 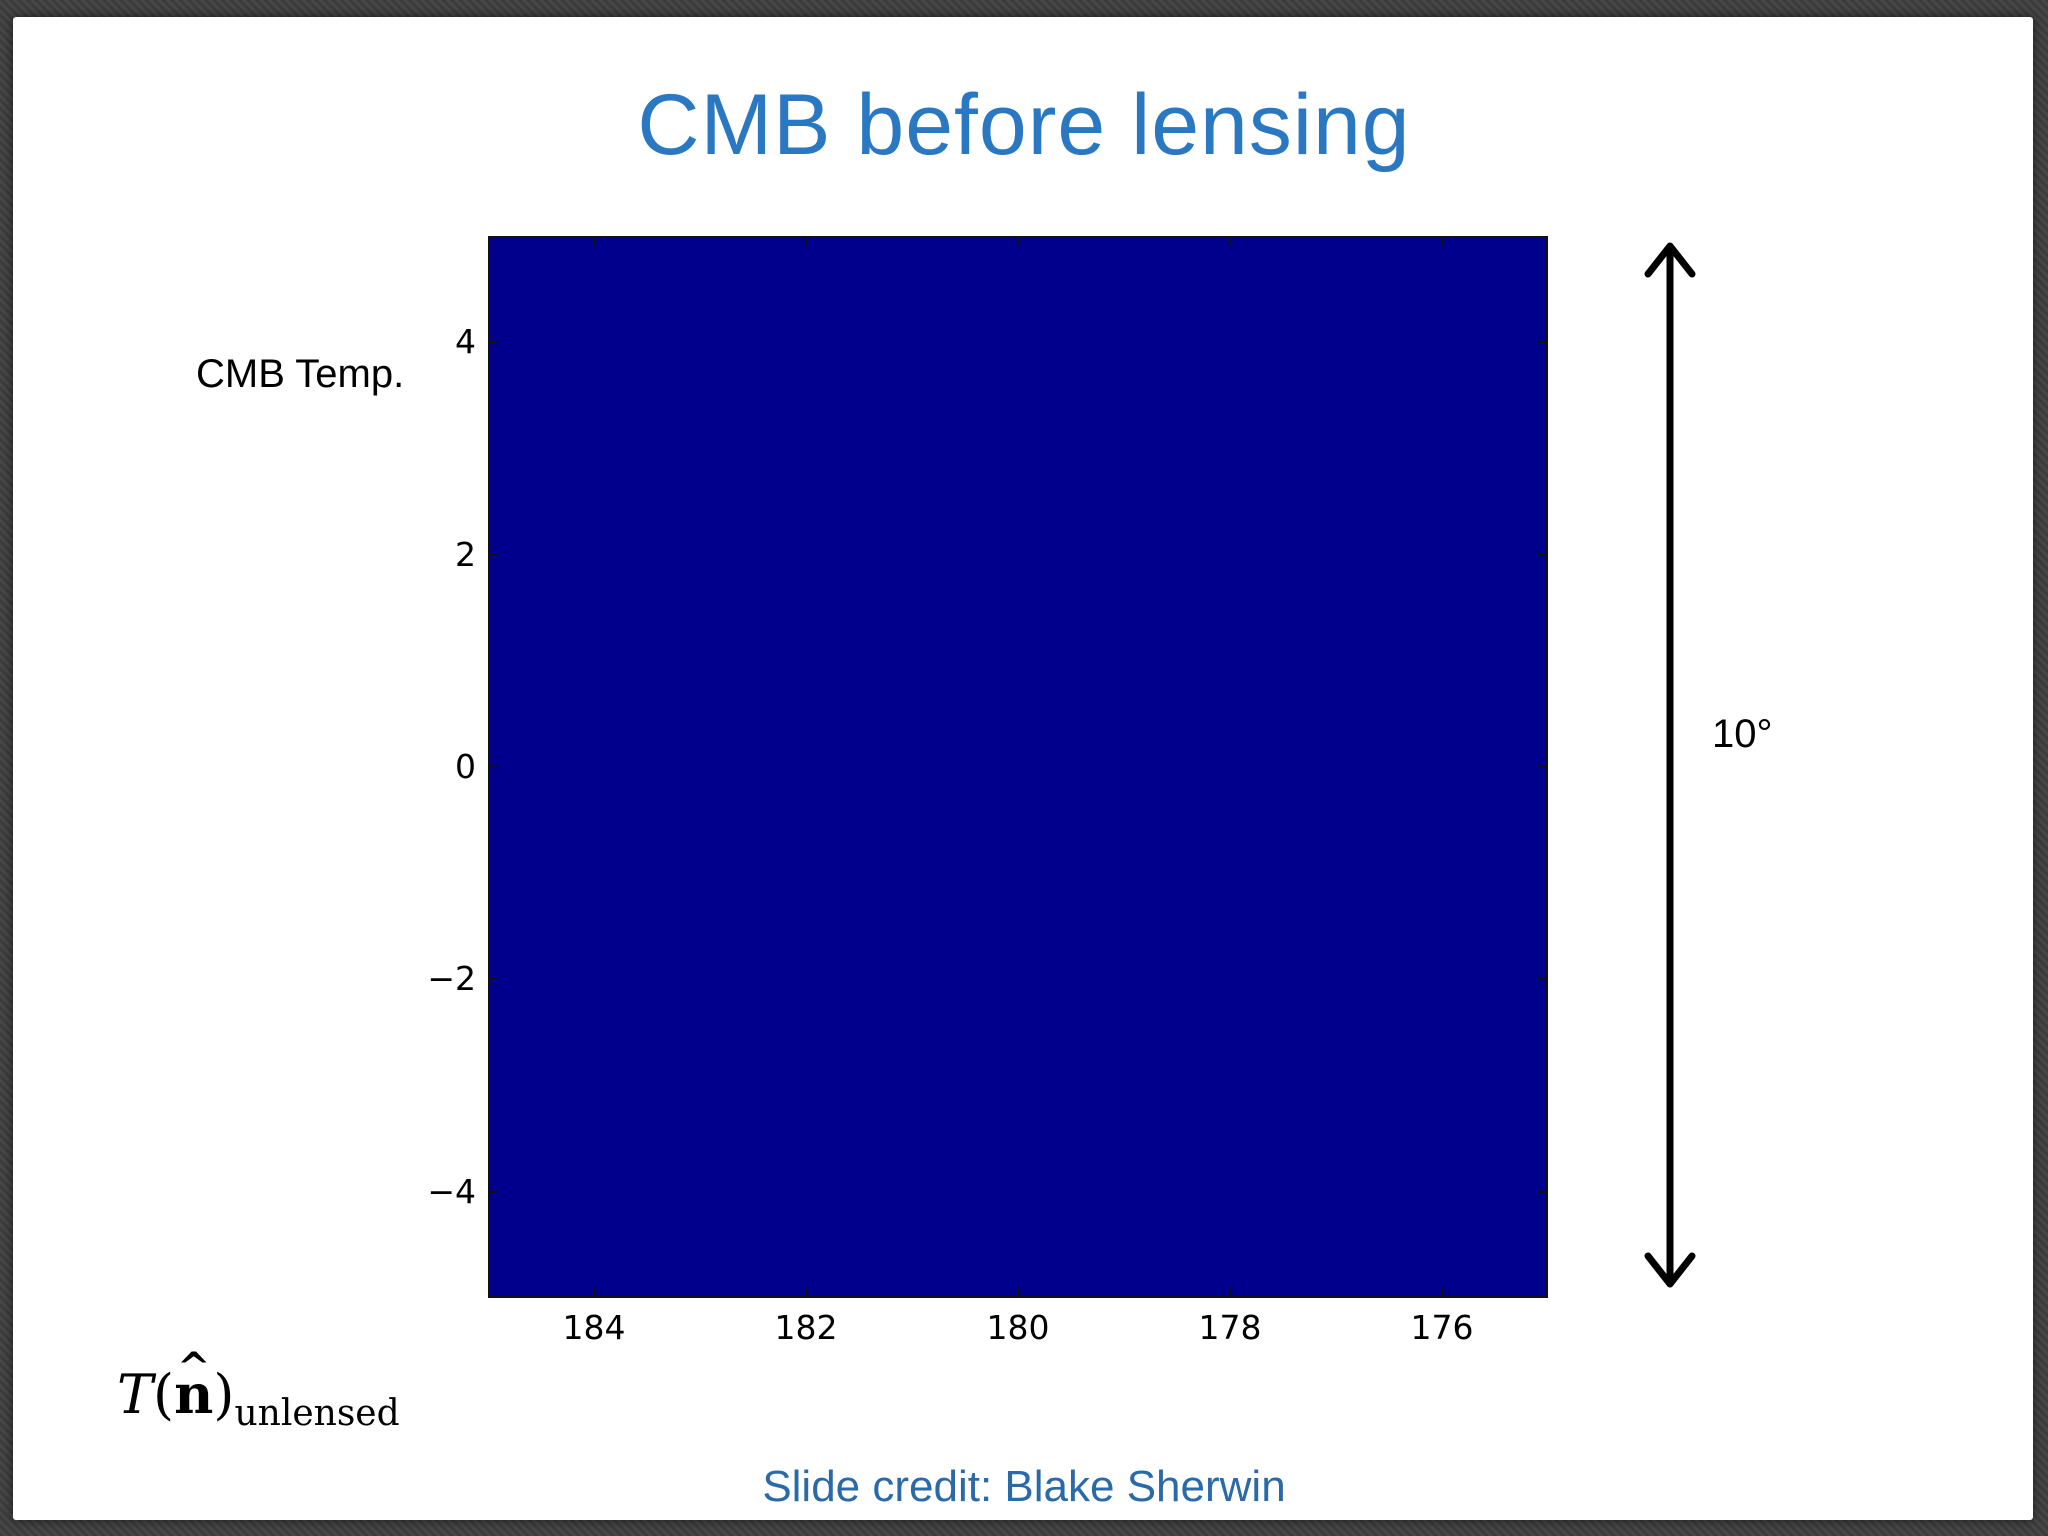 I want to click on formula-open-paren: (, so click(x=164, y=1394).